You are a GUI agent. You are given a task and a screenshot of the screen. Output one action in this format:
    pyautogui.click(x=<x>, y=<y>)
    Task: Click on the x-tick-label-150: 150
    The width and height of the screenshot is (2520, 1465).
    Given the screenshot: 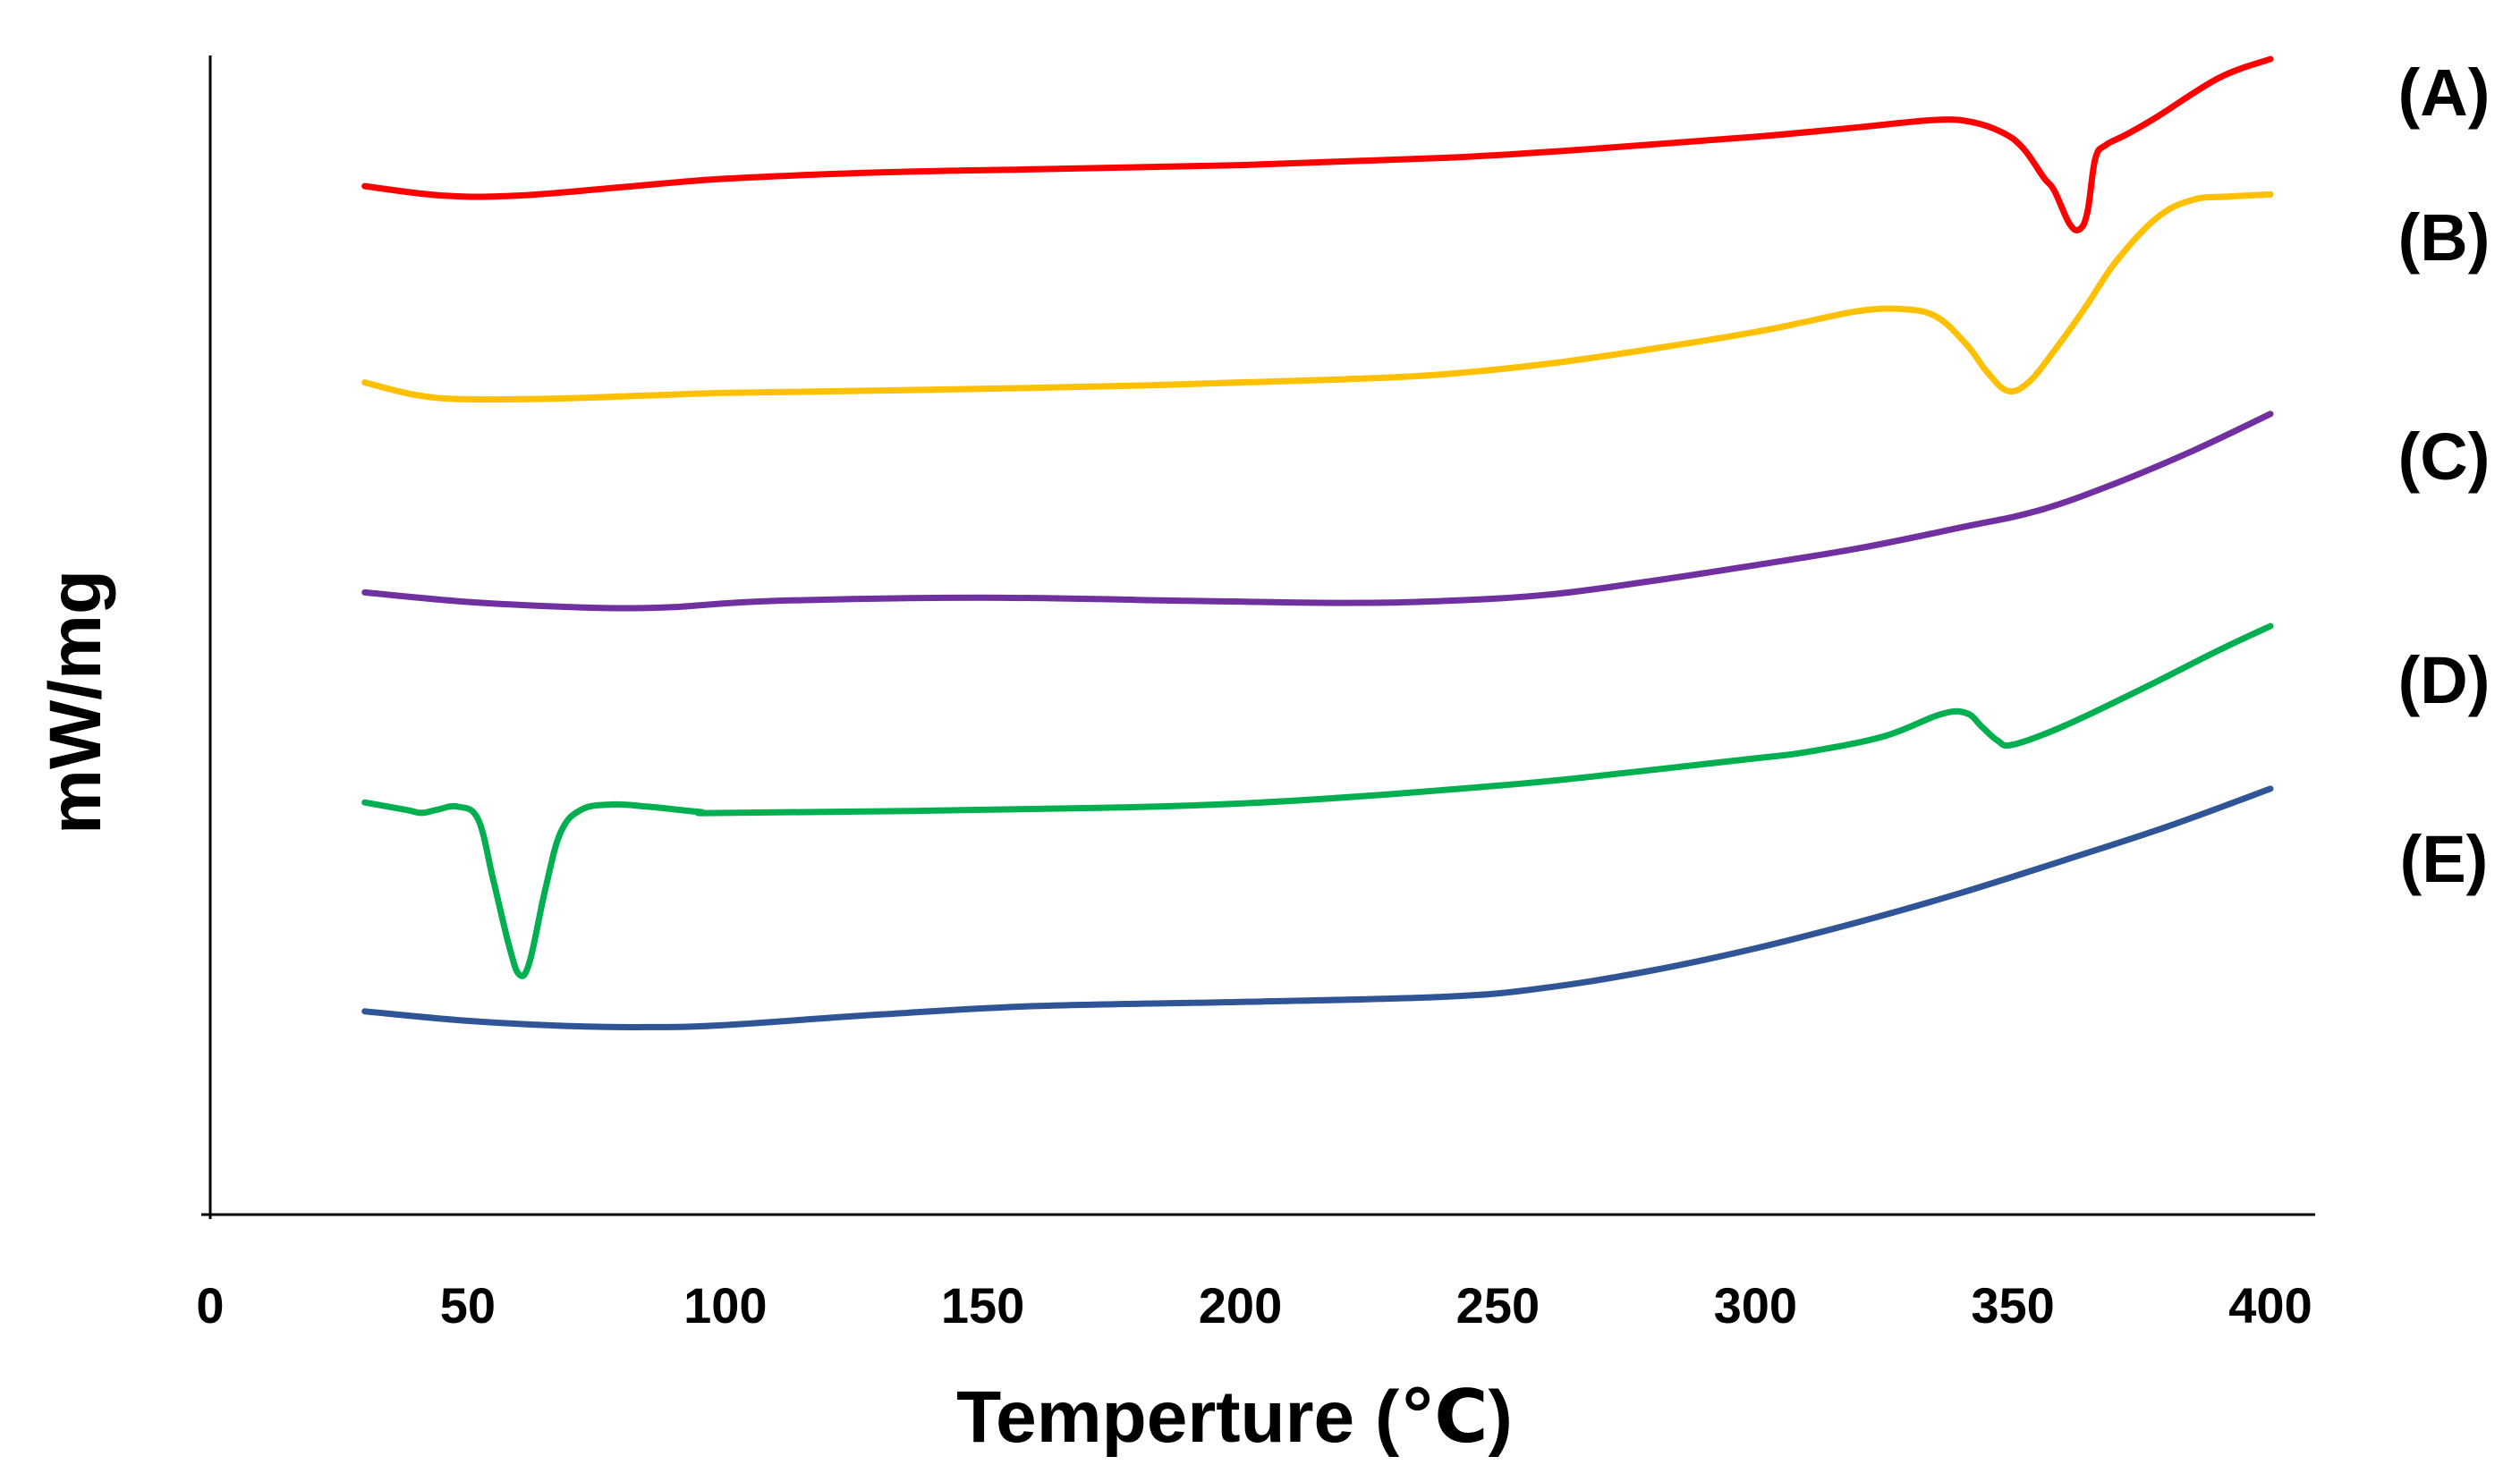 What is the action you would take?
    pyautogui.click(x=982, y=1305)
    